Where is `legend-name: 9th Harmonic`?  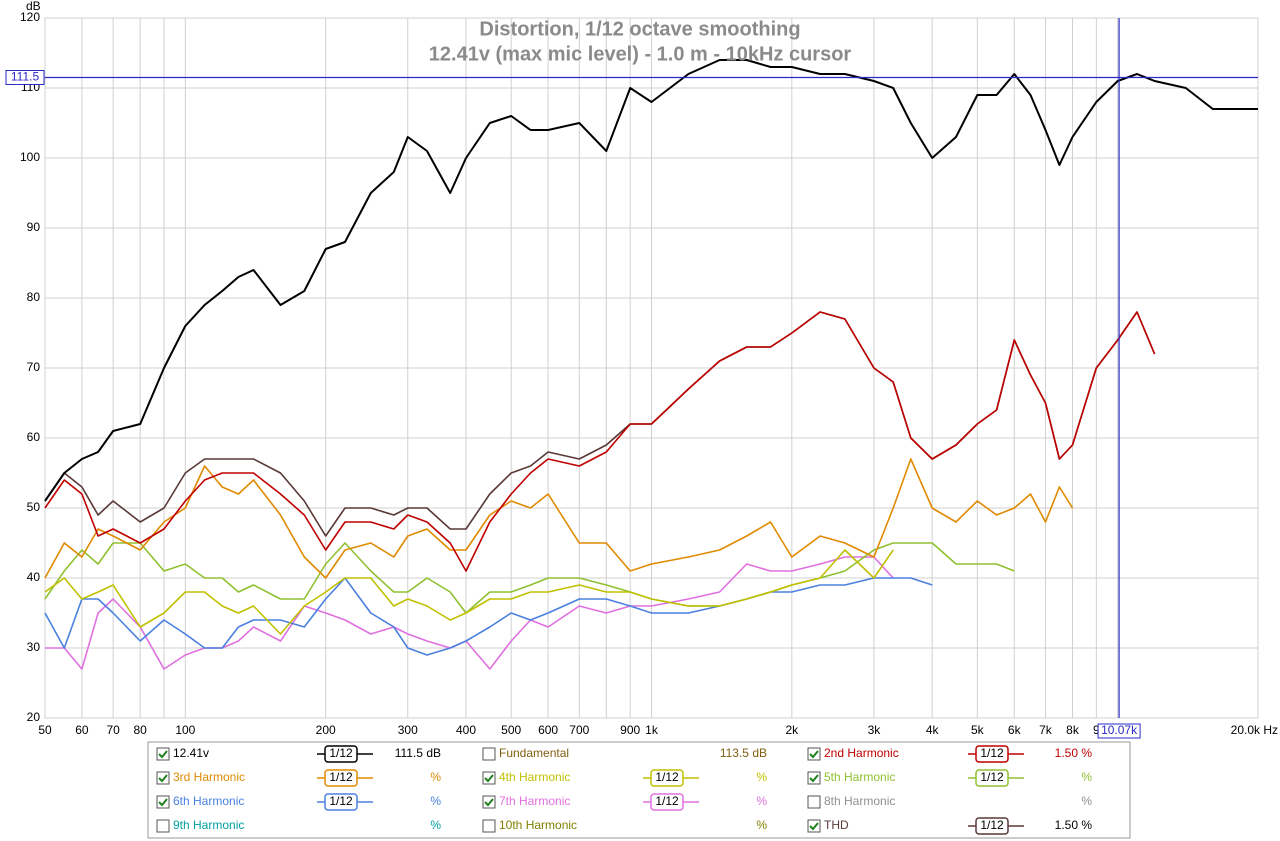
legend-name: 9th Harmonic is located at coordinates (208, 825).